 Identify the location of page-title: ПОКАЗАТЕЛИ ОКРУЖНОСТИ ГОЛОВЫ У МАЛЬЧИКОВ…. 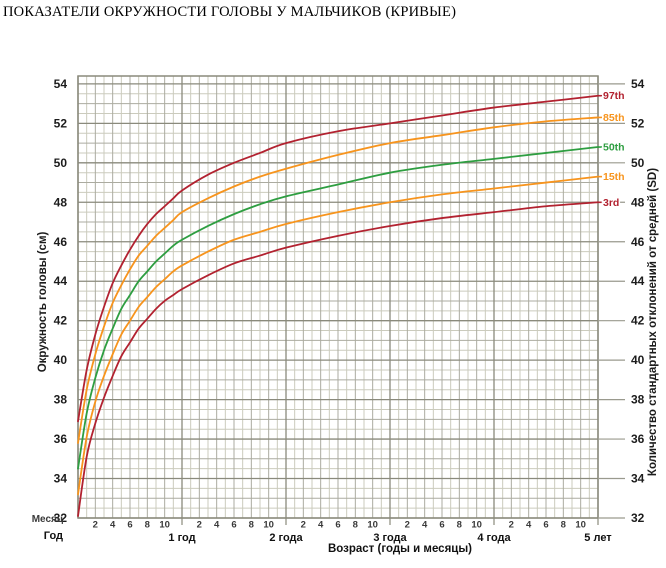
(230, 12).